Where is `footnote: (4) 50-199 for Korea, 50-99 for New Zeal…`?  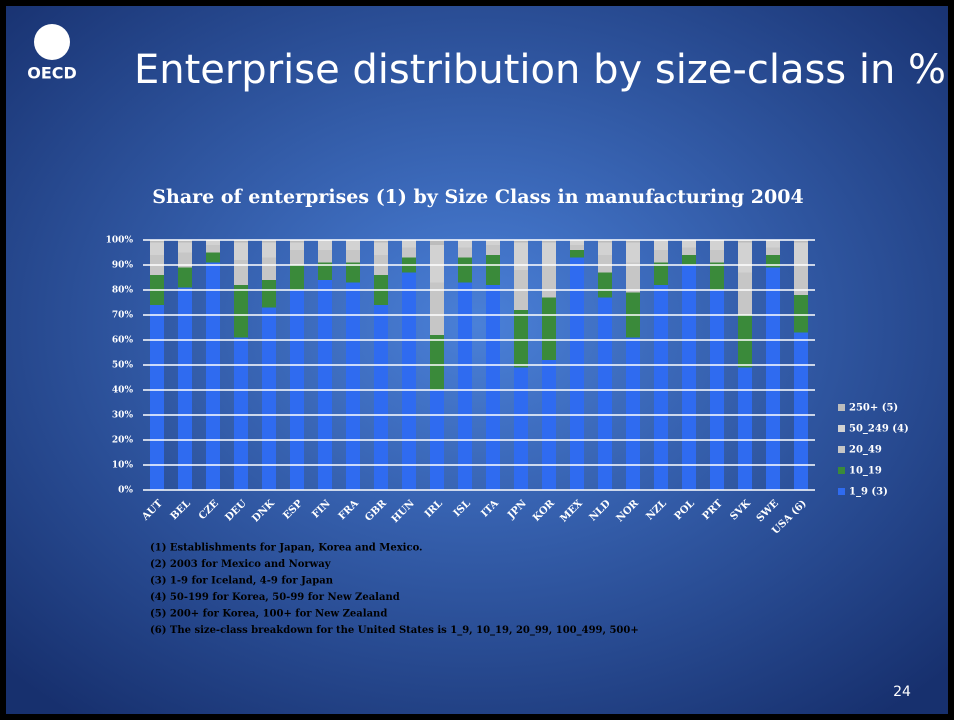
footnote: (4) 50-199 for Korea, 50-99 for New Zeal… is located at coordinates (275, 597).